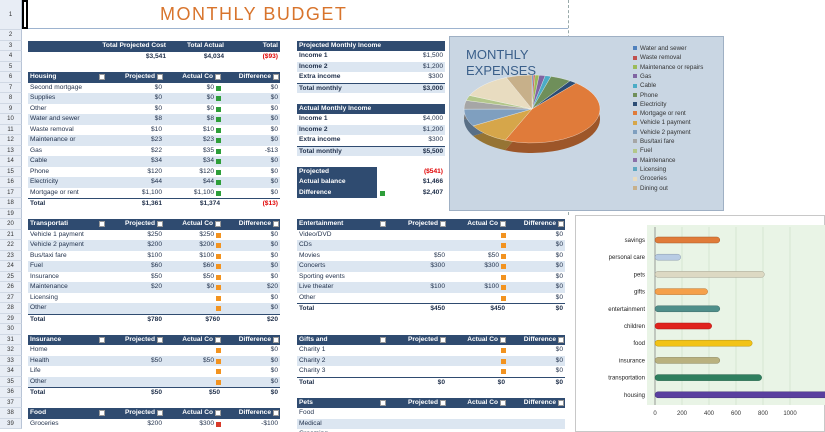 The width and height of the screenshot is (825, 432). I want to click on legend-entry: Dining out, so click(650, 188).